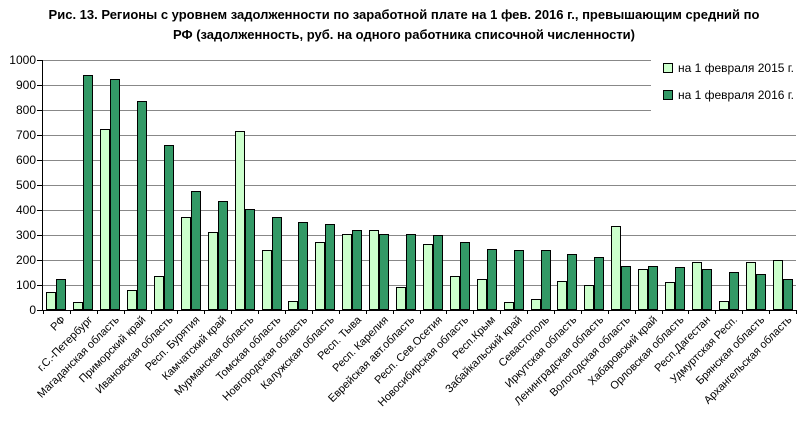  Describe the element at coordinates (248, 349) in the screenshot. I see `x-axis-label: Томская область` at that location.